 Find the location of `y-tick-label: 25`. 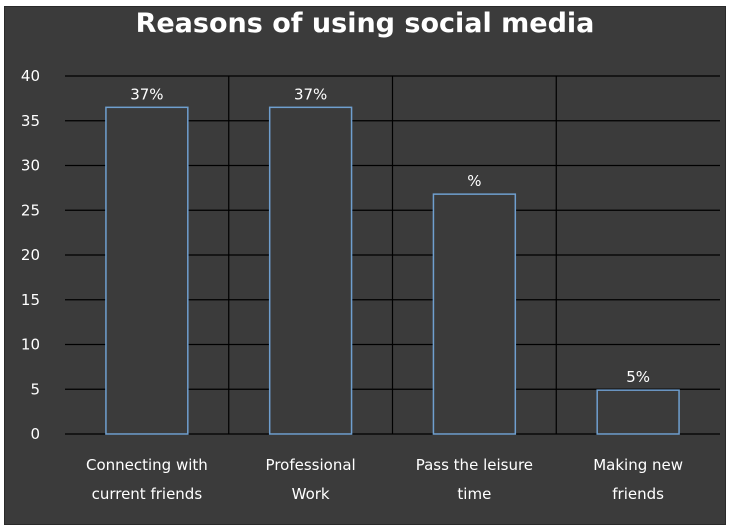

y-tick-label: 25 is located at coordinates (30, 210).